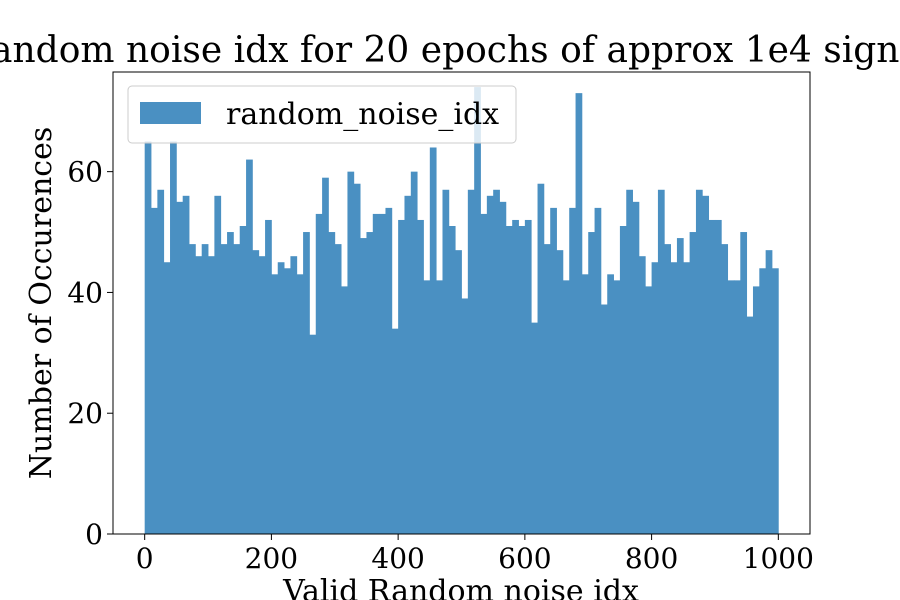 The width and height of the screenshot is (900, 600). What do you see at coordinates (41, 303) in the screenshot?
I see `y-axis-label: Number of Occurences` at bounding box center [41, 303].